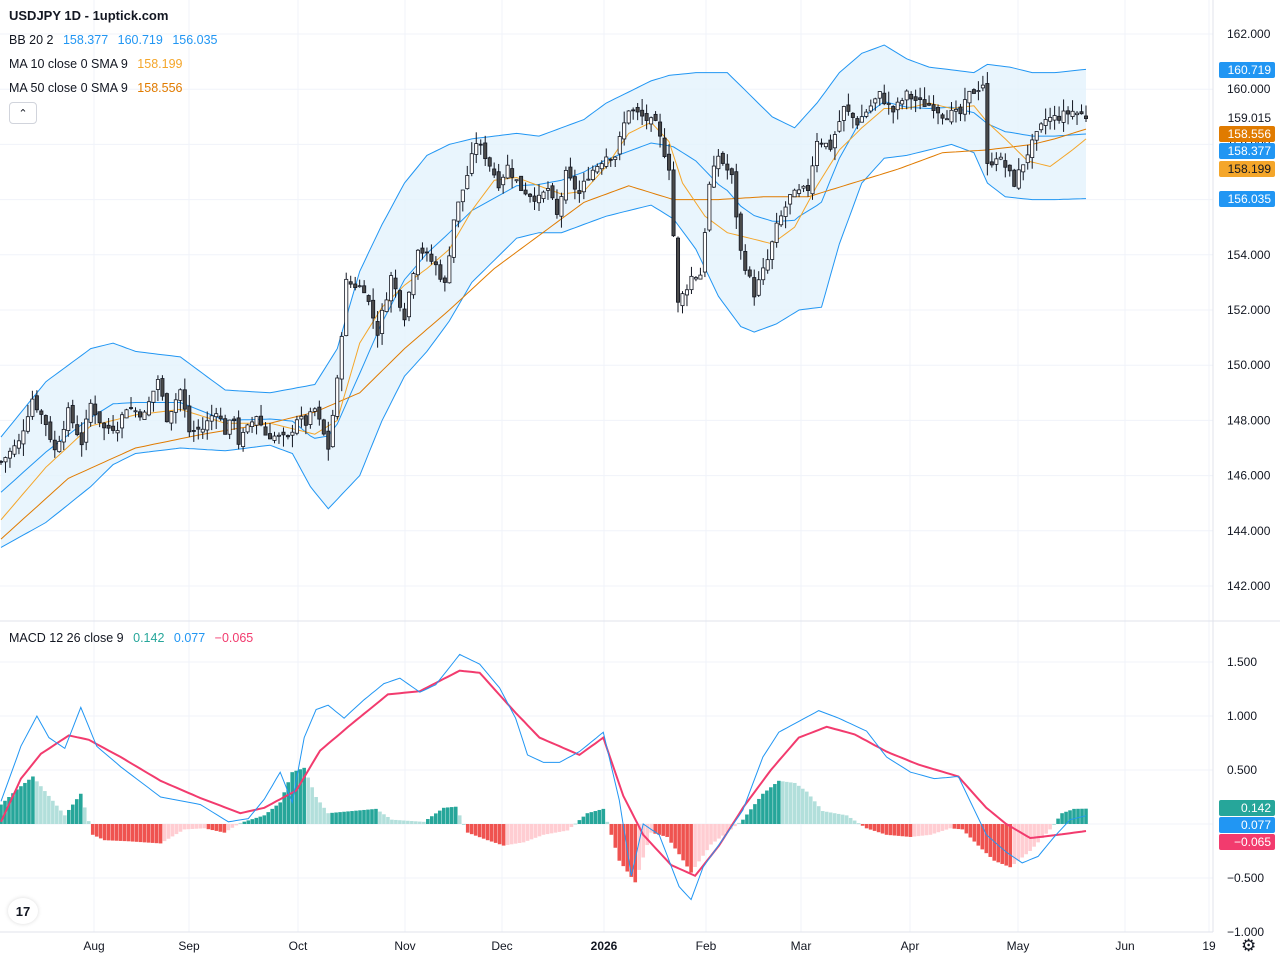 The width and height of the screenshot is (1280, 960). What do you see at coordinates (116, 40) in the screenshot?
I see `legend-bb: BB 20 2 158.377 160.719 156.035` at bounding box center [116, 40].